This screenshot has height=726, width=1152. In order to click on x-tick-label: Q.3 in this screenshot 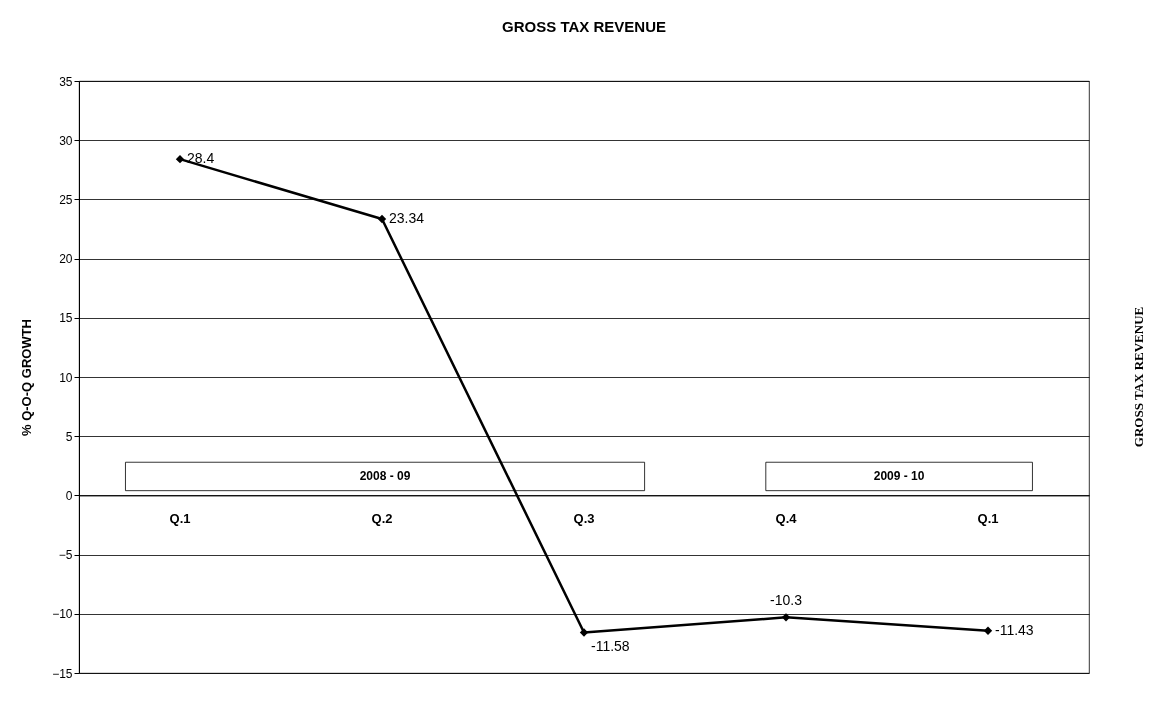, I will do `click(584, 519)`.